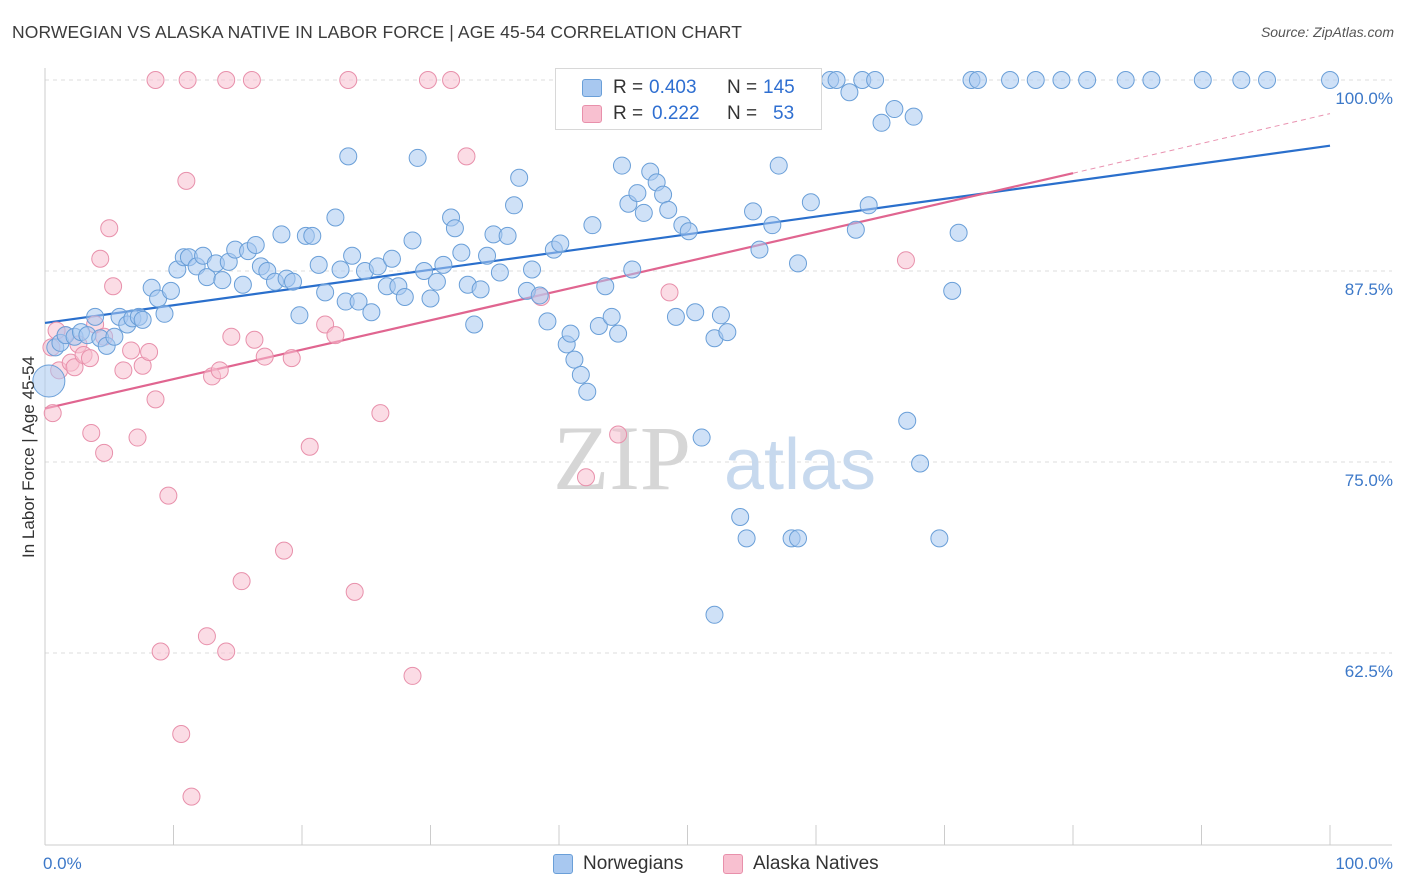 Image resolution: width=1406 pixels, height=892 pixels. What do you see at coordinates (592, 88) in the screenshot?
I see `legend-swatch-blue` at bounding box center [592, 88].